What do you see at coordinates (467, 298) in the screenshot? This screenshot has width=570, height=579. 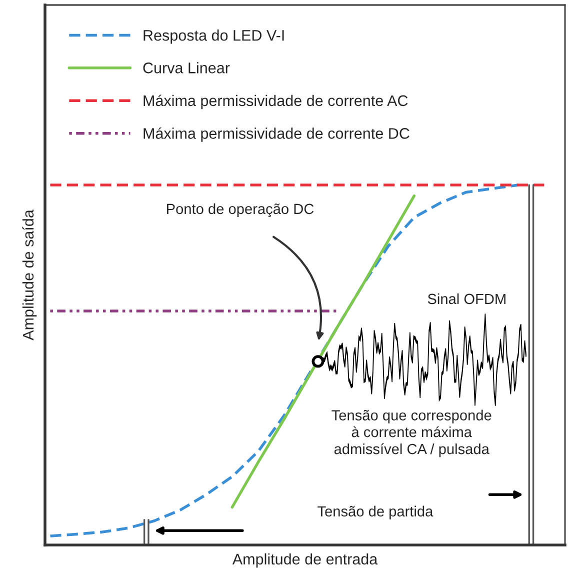 I see `annotation: Sinal OFDM` at bounding box center [467, 298].